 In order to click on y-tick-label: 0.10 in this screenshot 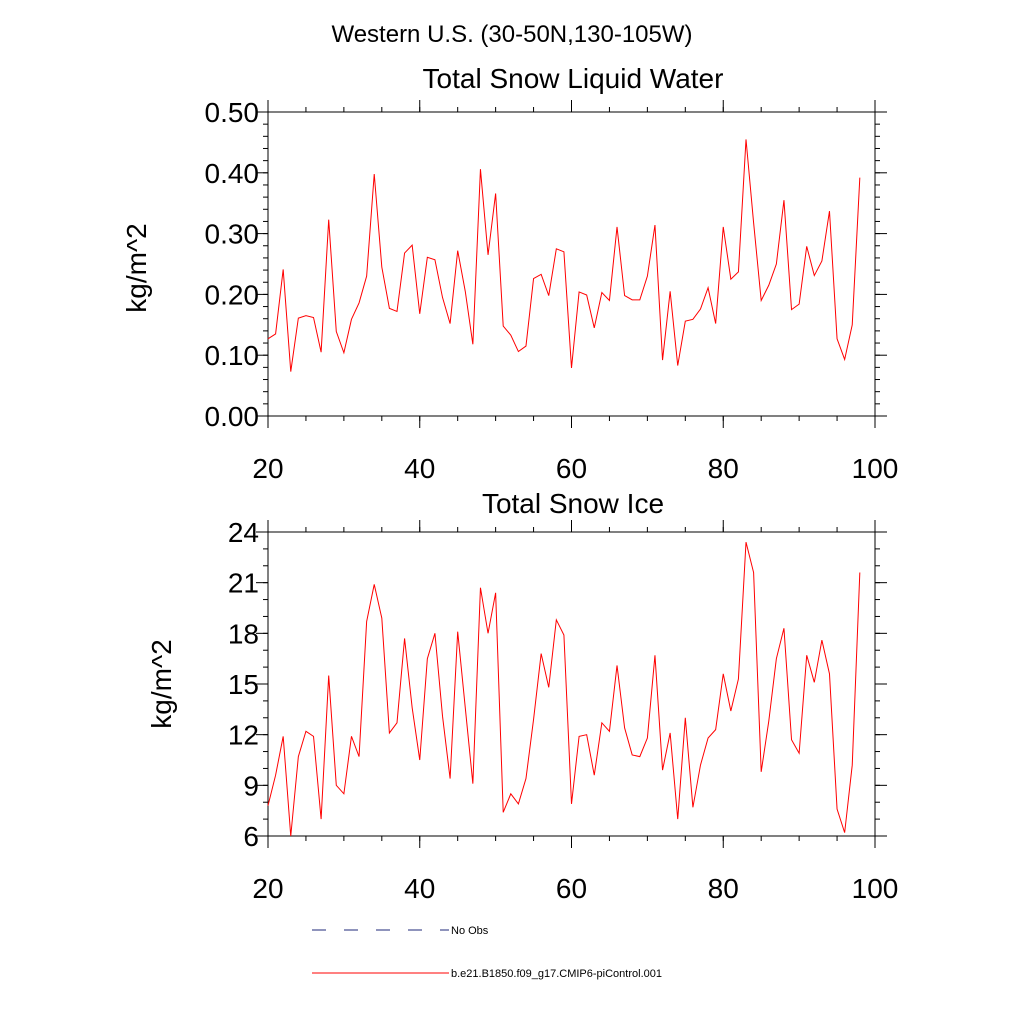, I will do `click(232, 355)`.